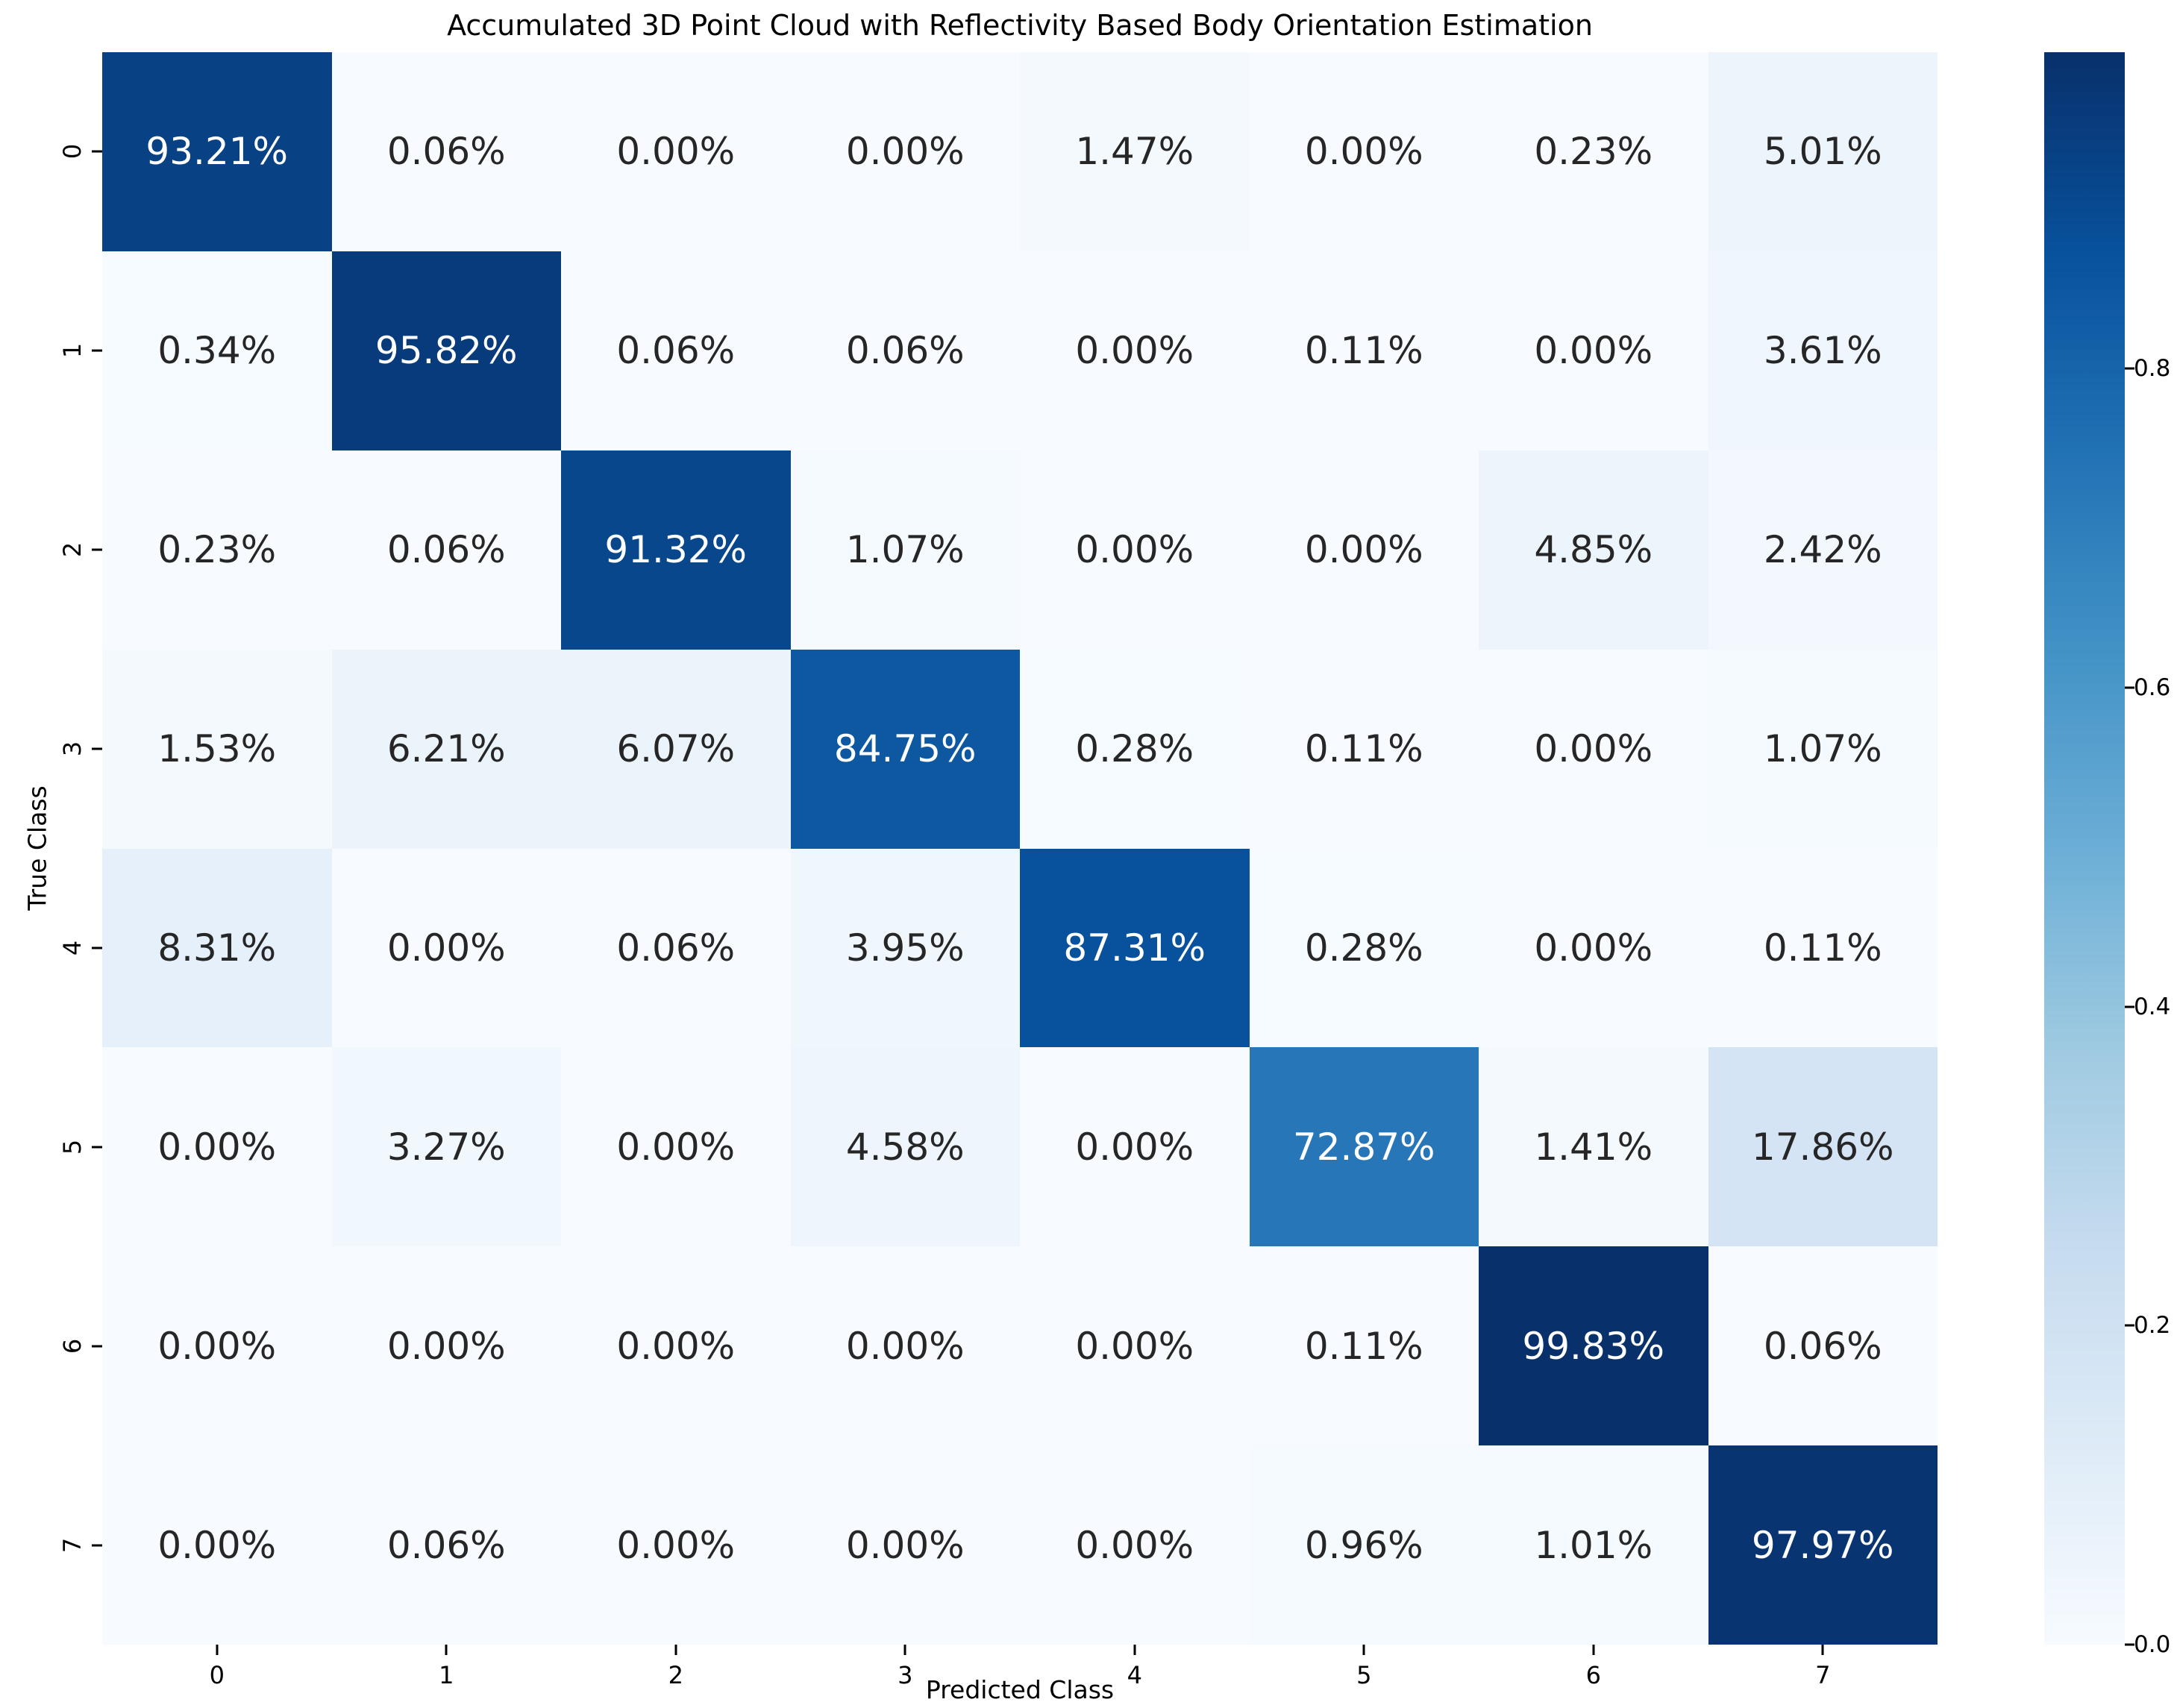 The image size is (2177, 1708). What do you see at coordinates (676, 948) in the screenshot?
I see `heatmap-cell-r4-c2: 0.06%` at bounding box center [676, 948].